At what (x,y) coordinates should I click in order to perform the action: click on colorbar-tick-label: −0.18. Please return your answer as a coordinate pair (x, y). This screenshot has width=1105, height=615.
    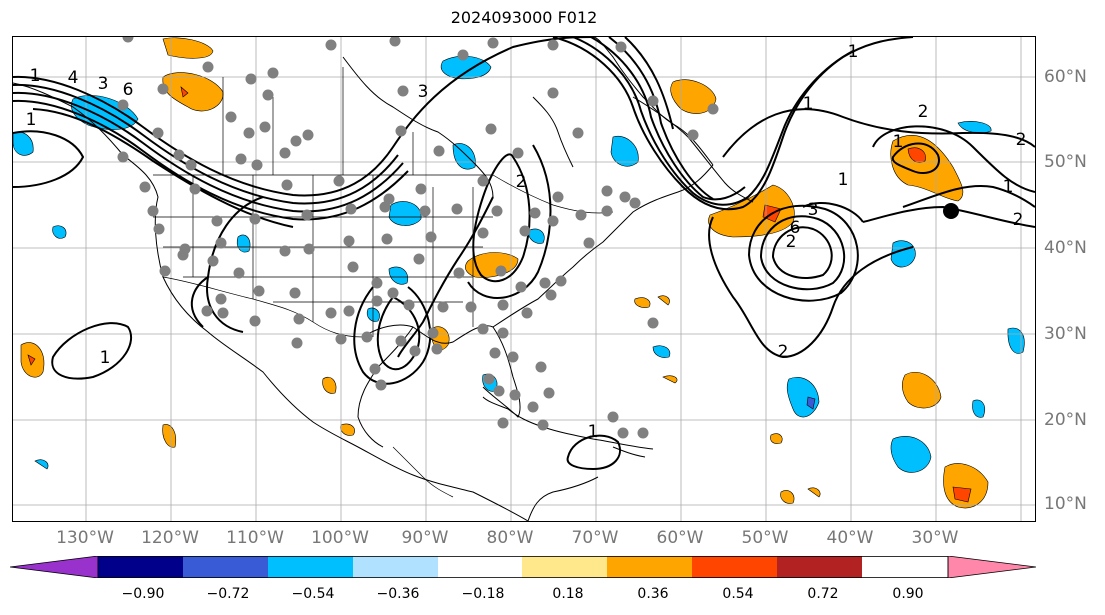
    Looking at the image, I should click on (483, 594).